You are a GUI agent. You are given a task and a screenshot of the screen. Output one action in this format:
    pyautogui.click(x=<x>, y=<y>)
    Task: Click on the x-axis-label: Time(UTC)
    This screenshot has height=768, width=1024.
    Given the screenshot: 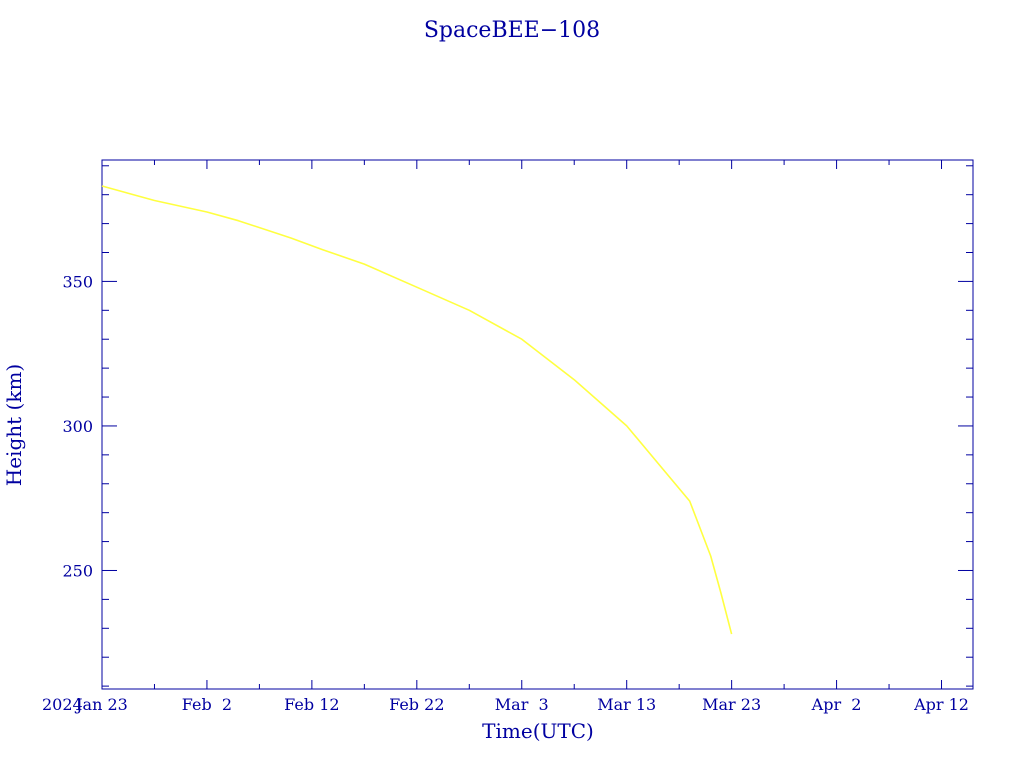 What is the action you would take?
    pyautogui.click(x=538, y=731)
    